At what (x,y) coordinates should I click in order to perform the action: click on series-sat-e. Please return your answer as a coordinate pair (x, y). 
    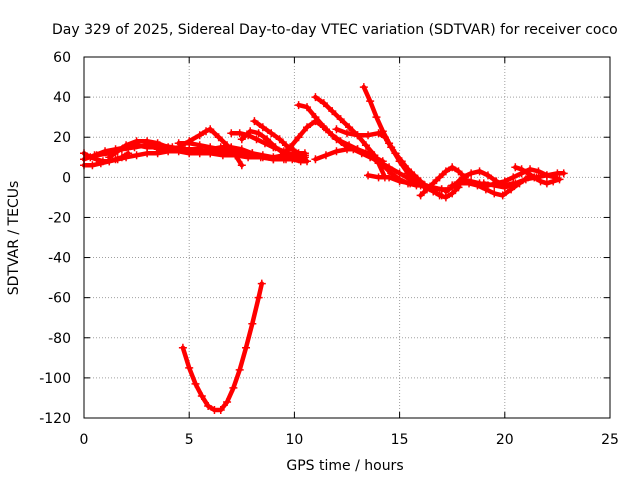
    Looking at the image, I should click on (158, 149).